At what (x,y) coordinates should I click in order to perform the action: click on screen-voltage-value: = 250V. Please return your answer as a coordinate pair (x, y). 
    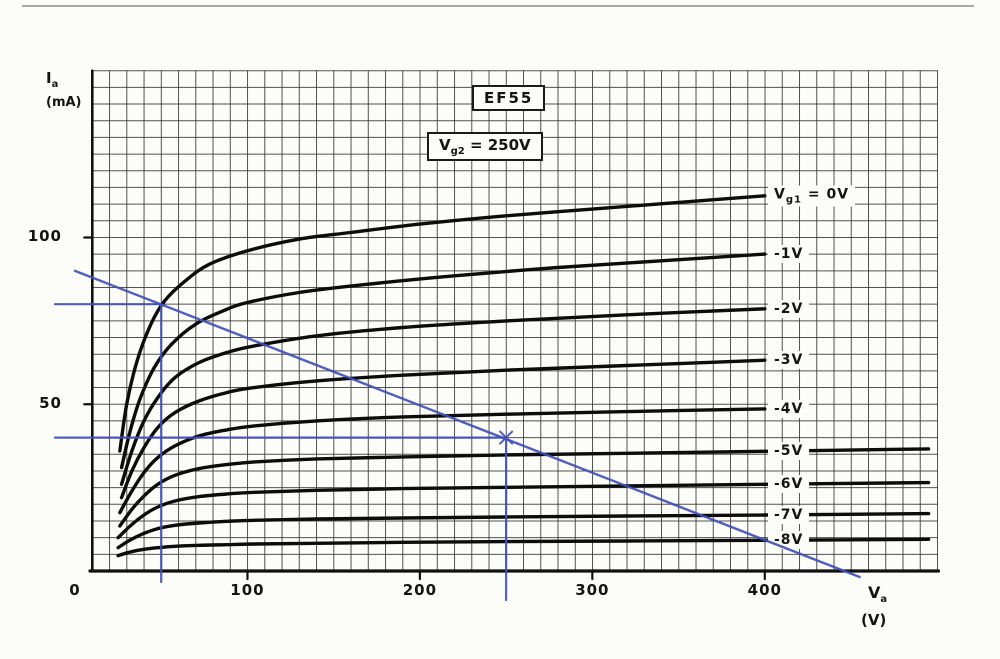
    Looking at the image, I should click on (497, 145).